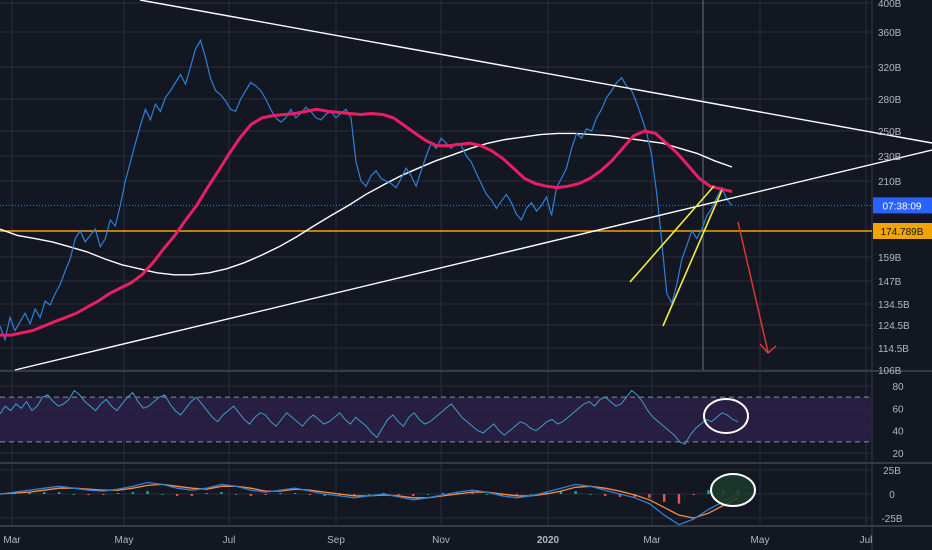 This screenshot has height=550, width=932. Describe the element at coordinates (890, 132) in the screenshot. I see `price-tick-label: 250B` at that location.